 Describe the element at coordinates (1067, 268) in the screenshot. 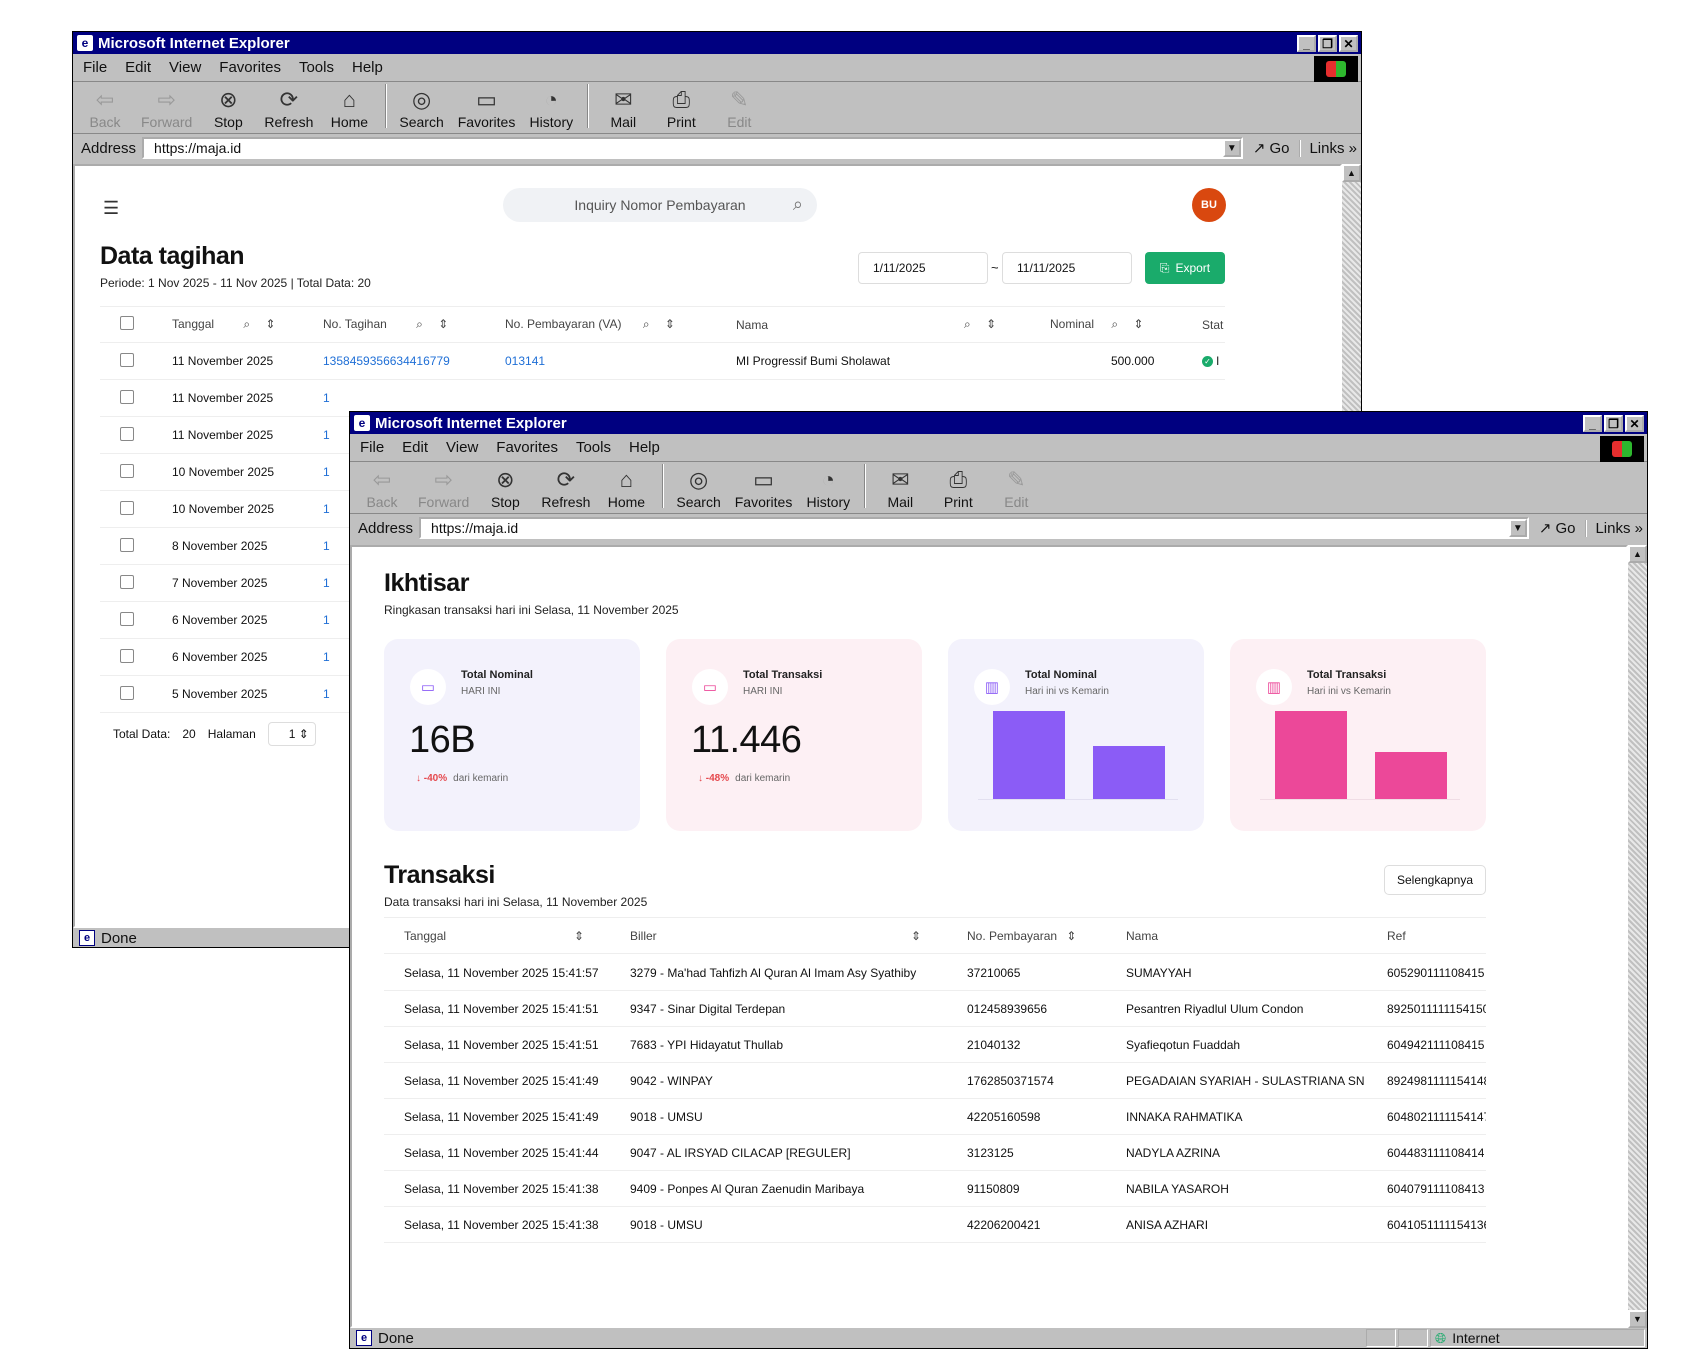

I see `date-to-input: 11/11/2025` at that location.